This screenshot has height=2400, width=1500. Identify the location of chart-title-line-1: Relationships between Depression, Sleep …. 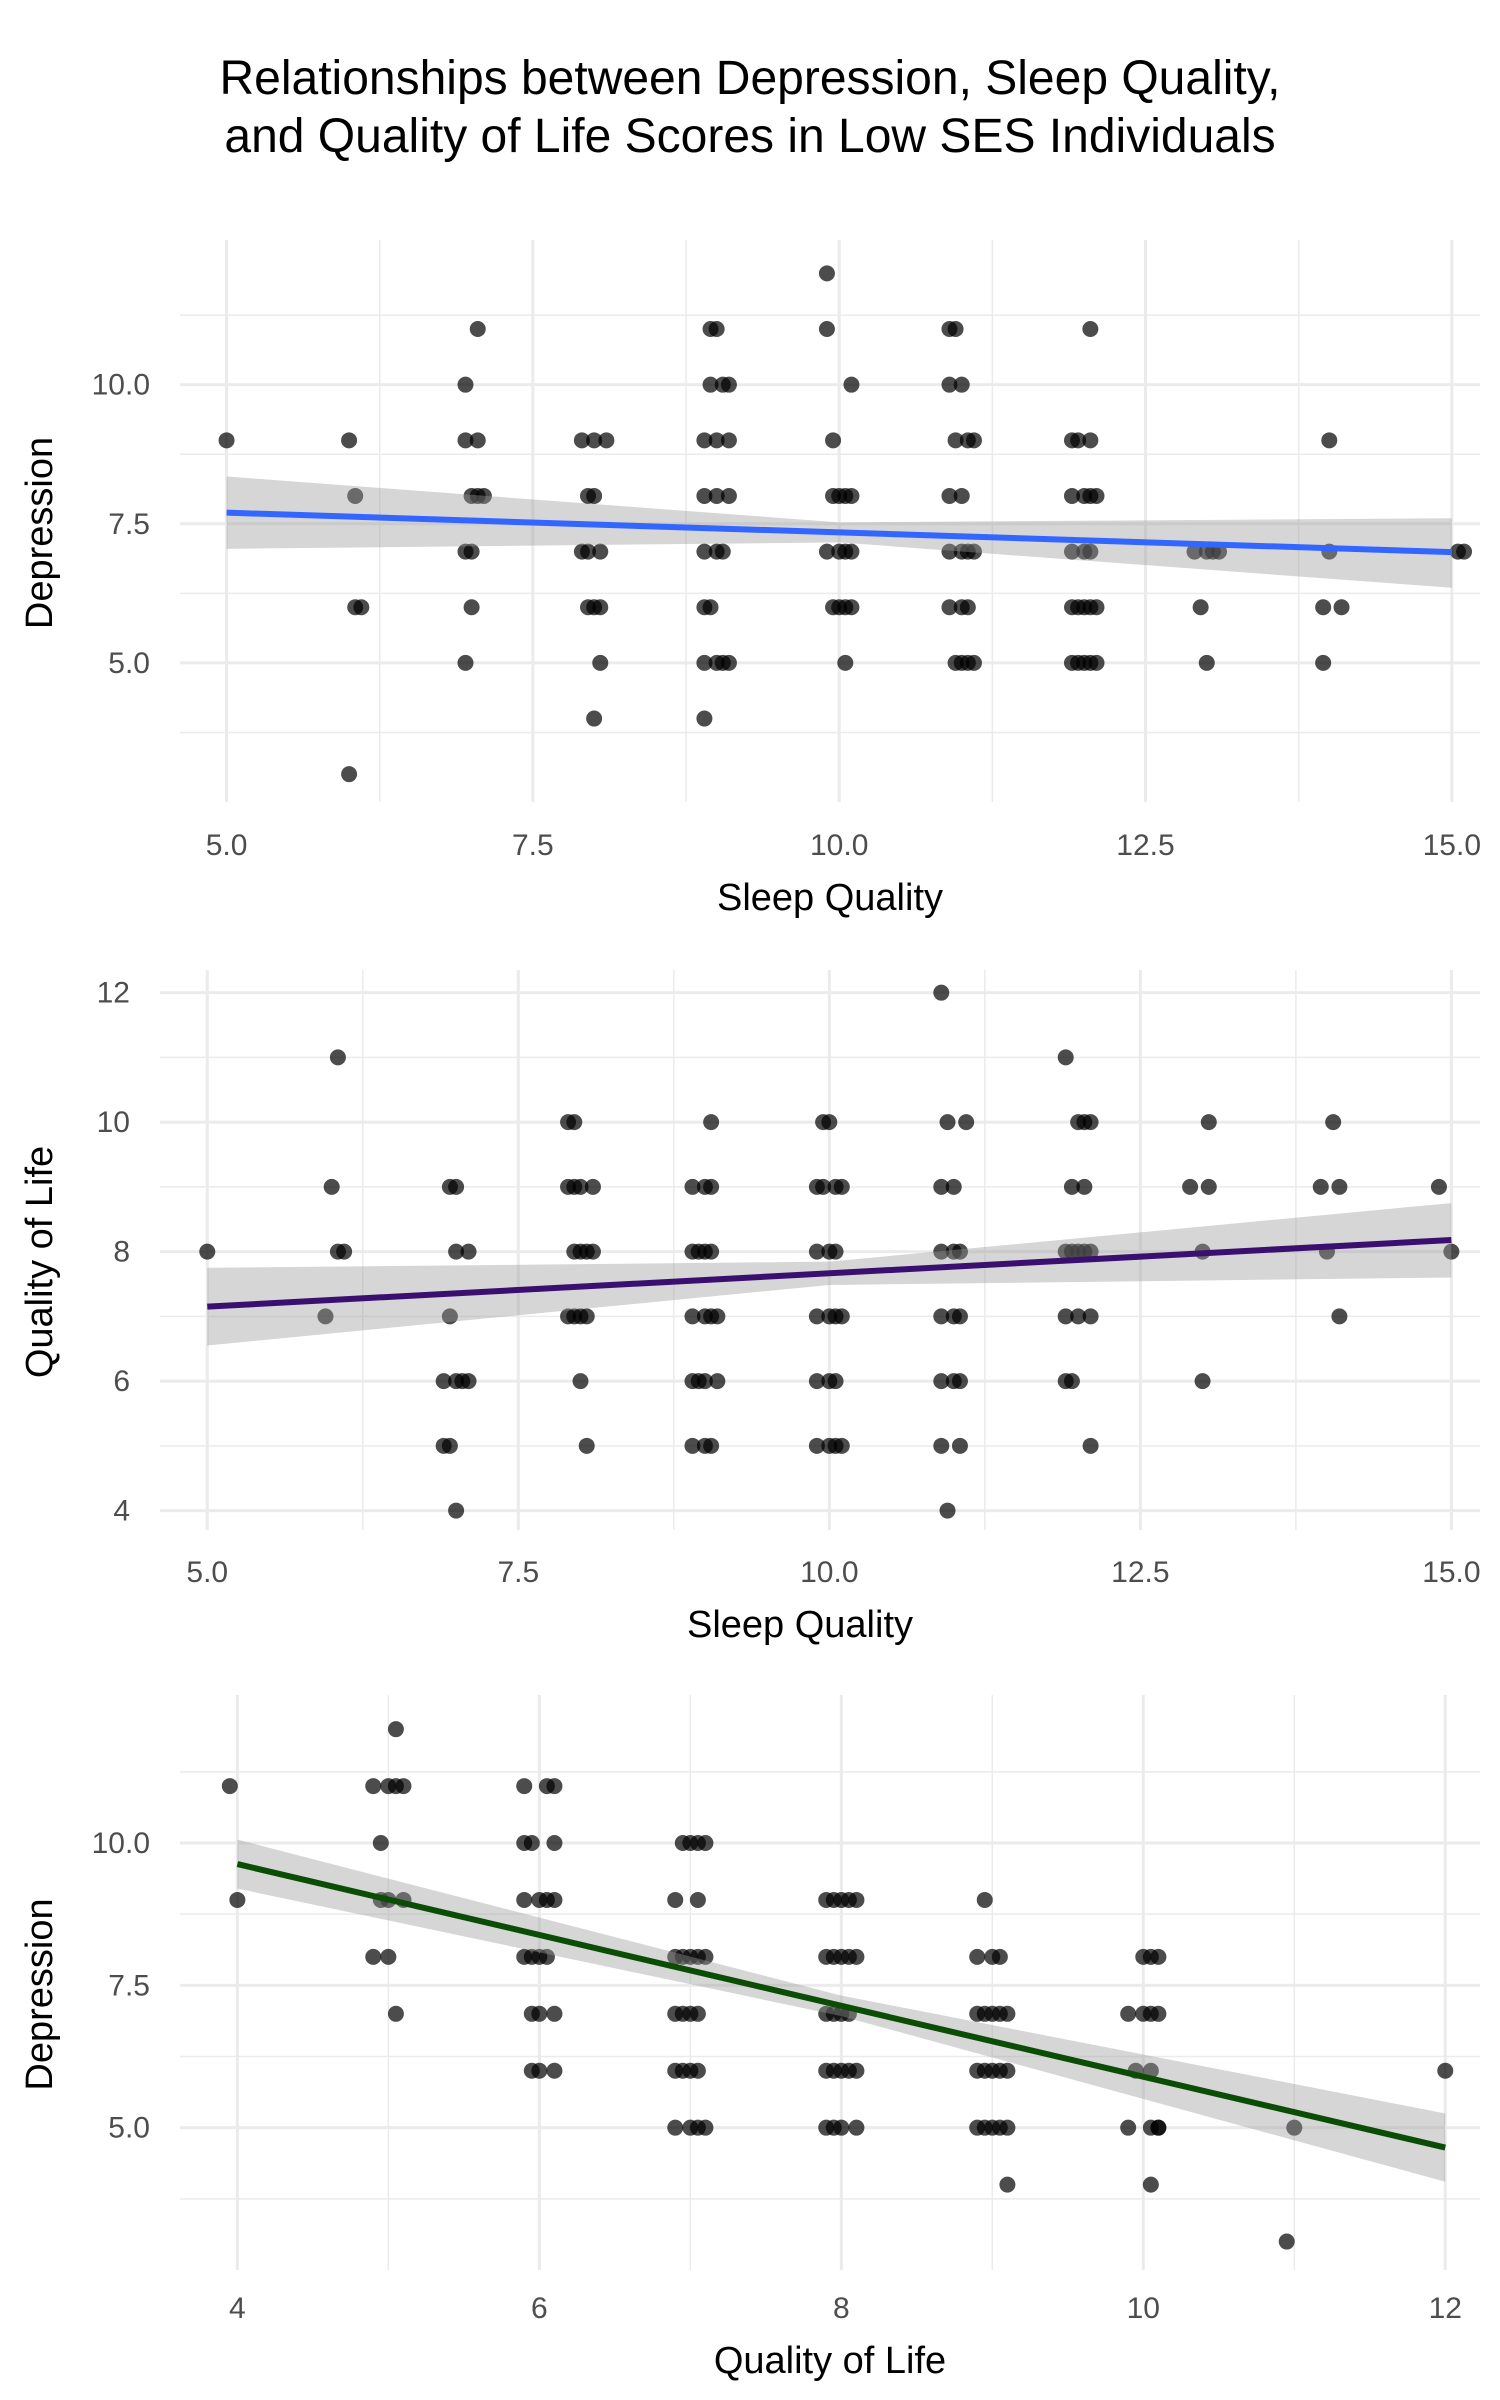
(750, 78).